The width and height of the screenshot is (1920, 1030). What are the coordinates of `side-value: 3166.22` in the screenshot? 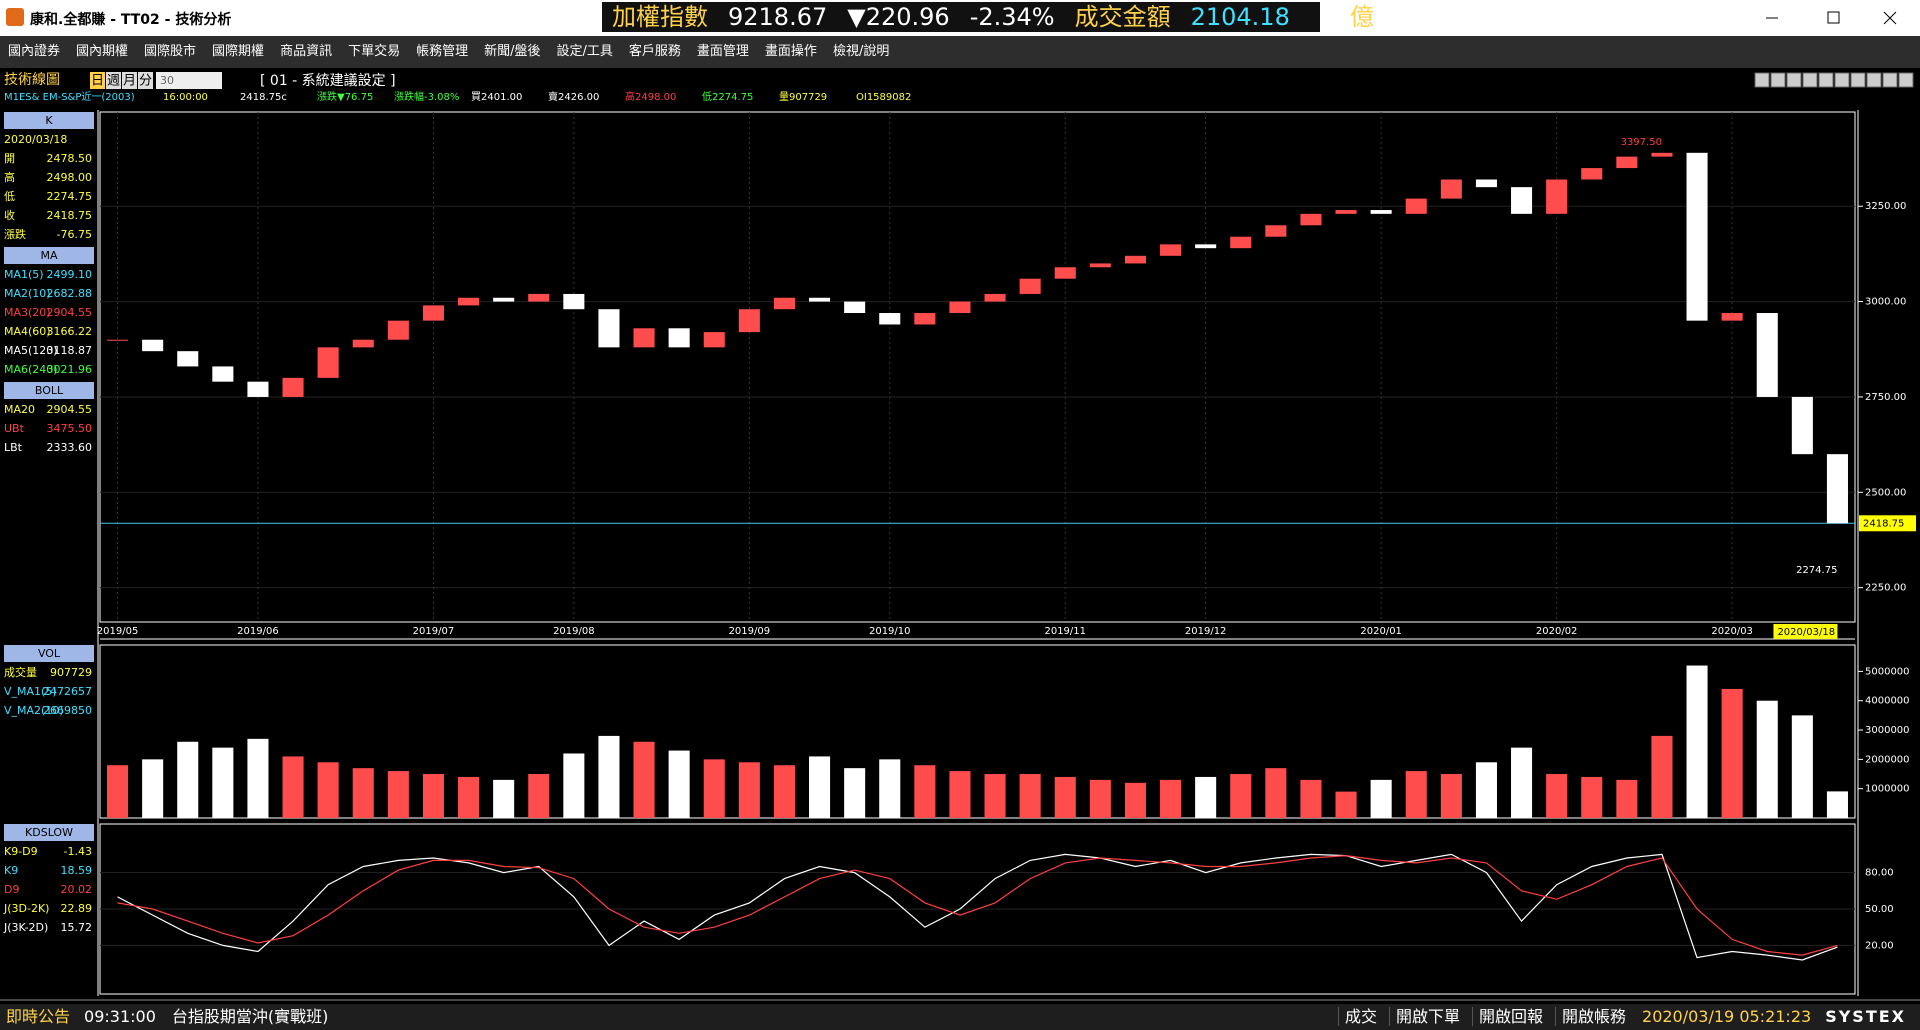 It's located at (70, 331).